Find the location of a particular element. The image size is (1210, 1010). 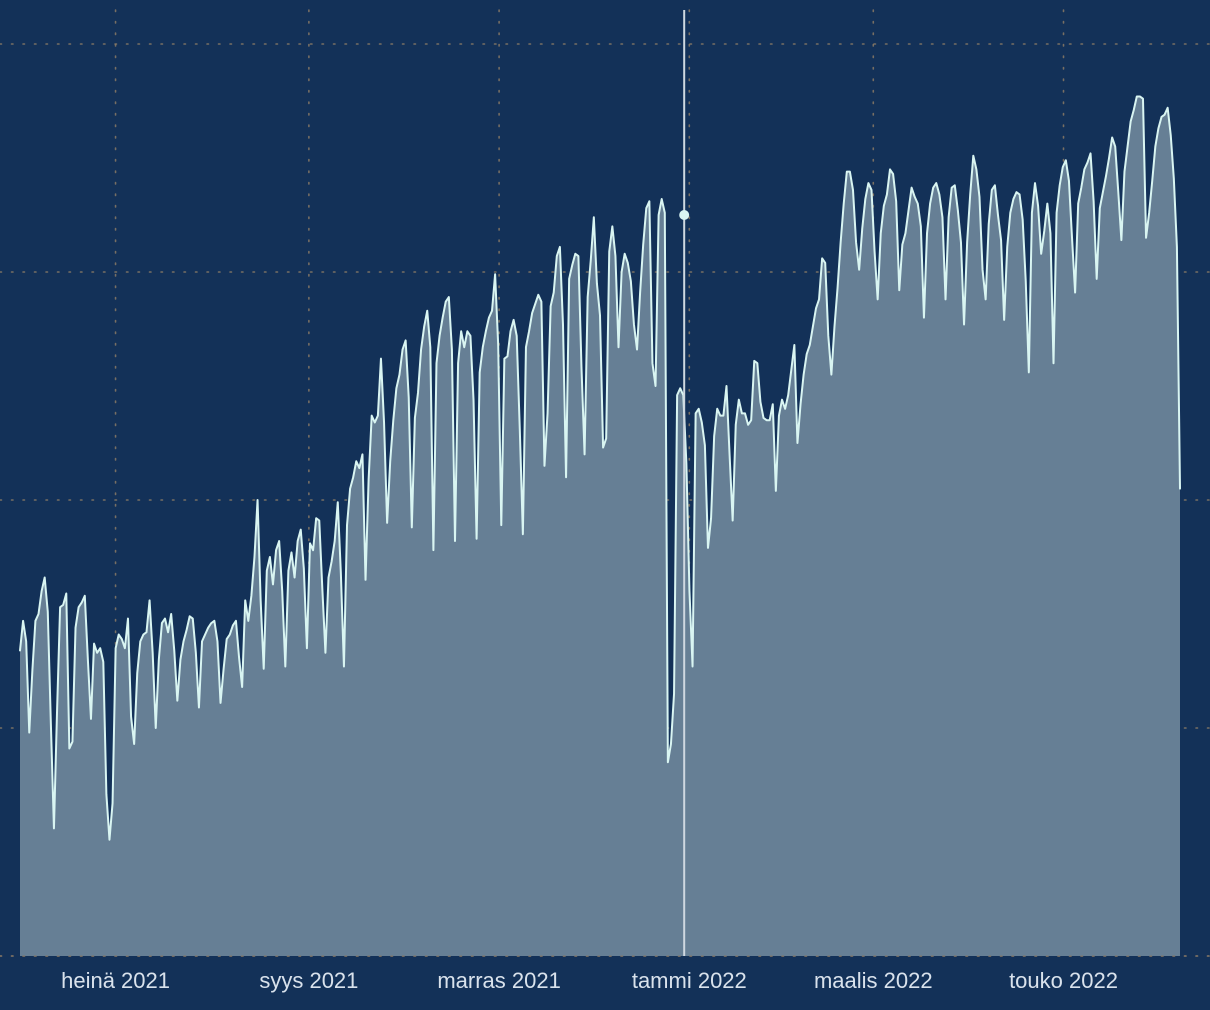

x-tick-label: heinä 2021 is located at coordinates (115, 980).